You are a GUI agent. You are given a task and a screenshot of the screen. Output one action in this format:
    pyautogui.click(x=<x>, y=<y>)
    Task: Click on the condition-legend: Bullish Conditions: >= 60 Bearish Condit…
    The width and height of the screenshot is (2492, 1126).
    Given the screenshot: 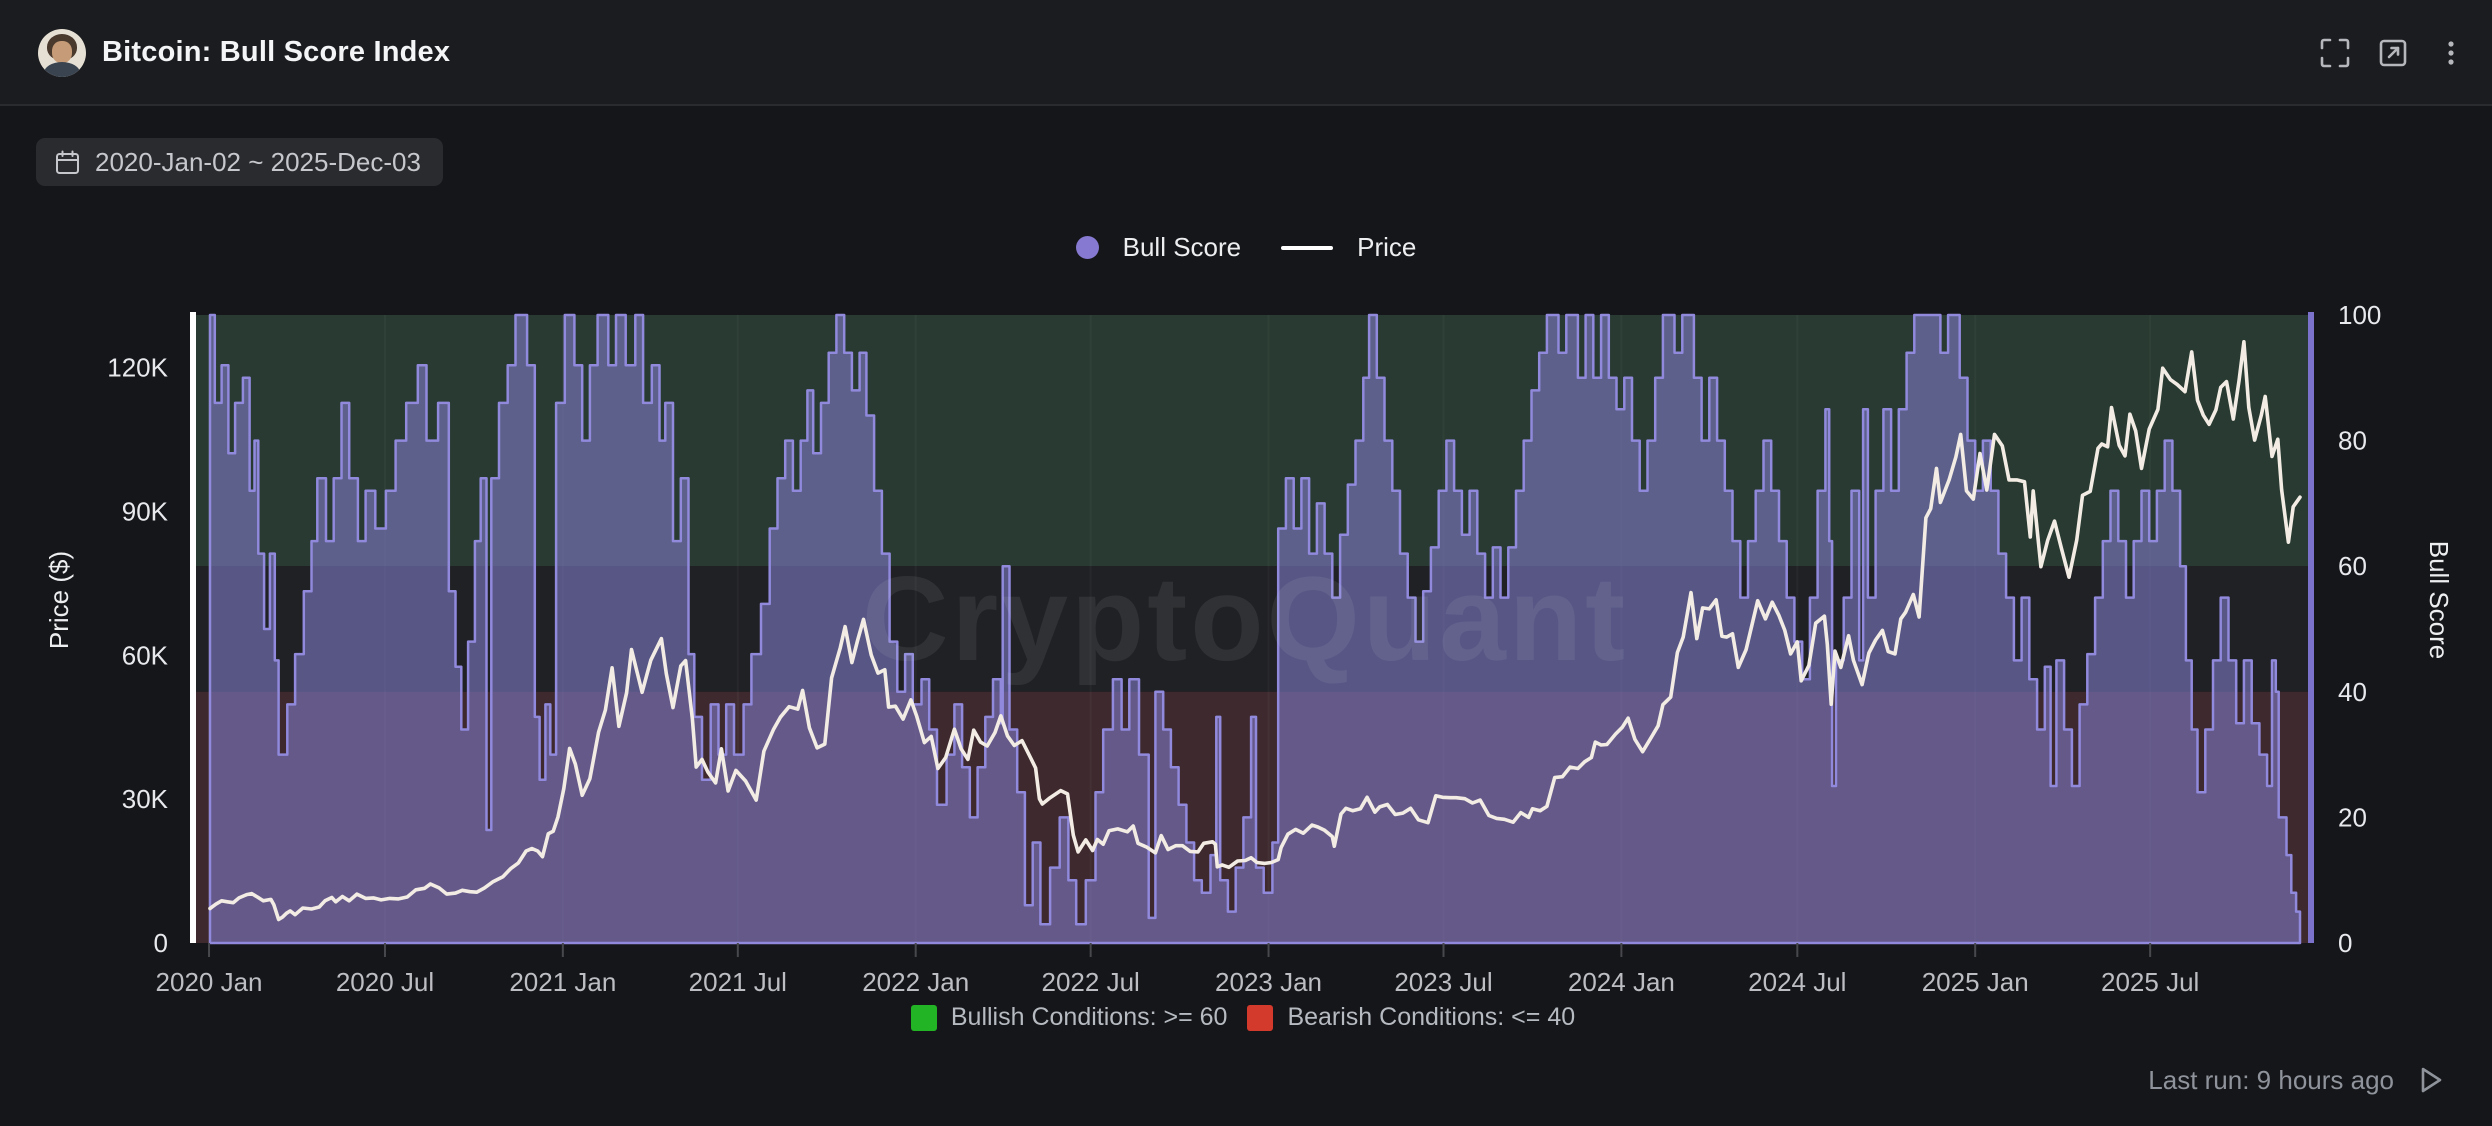 What is the action you would take?
    pyautogui.click(x=1246, y=1017)
    